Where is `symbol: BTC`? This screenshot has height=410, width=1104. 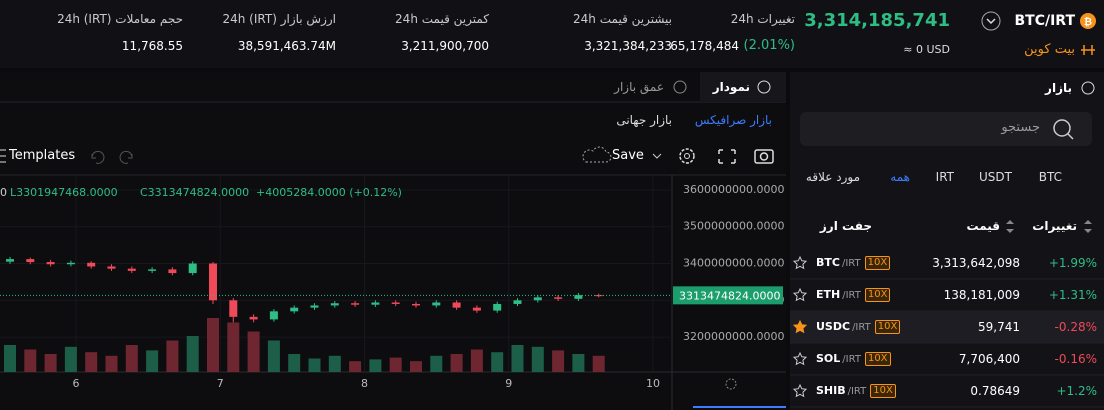 symbol: BTC is located at coordinates (828, 262).